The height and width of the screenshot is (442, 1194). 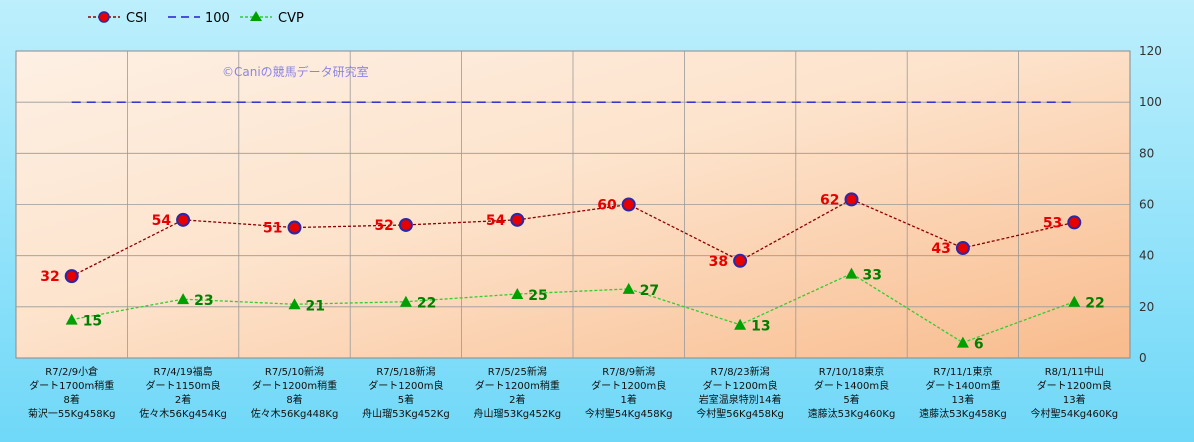 What do you see at coordinates (71, 385) in the screenshot?
I see `x-tick-label: ダート1700m稍重` at bounding box center [71, 385].